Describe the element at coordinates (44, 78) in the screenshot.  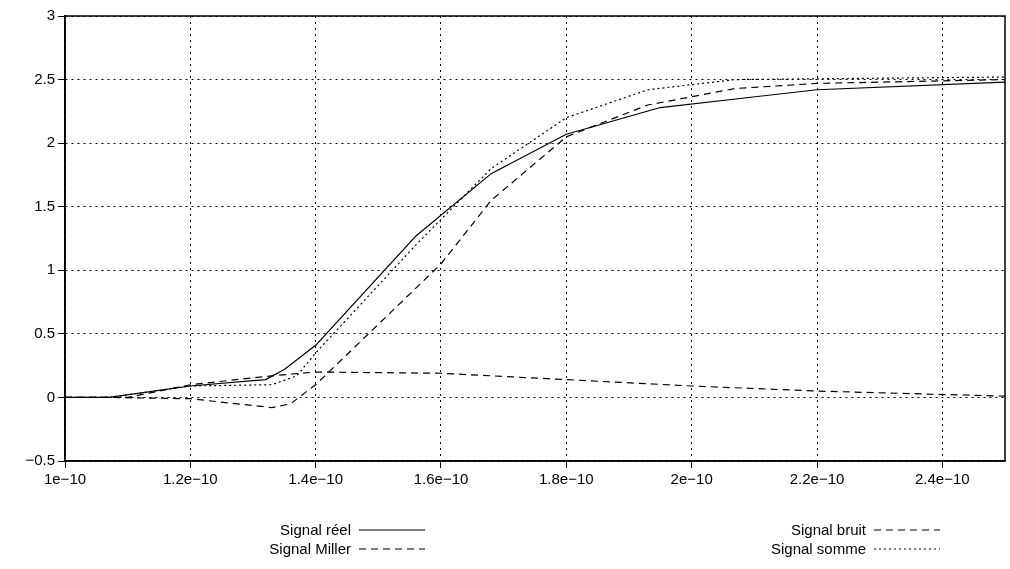
I see `y-tick-label: 2.5` at that location.